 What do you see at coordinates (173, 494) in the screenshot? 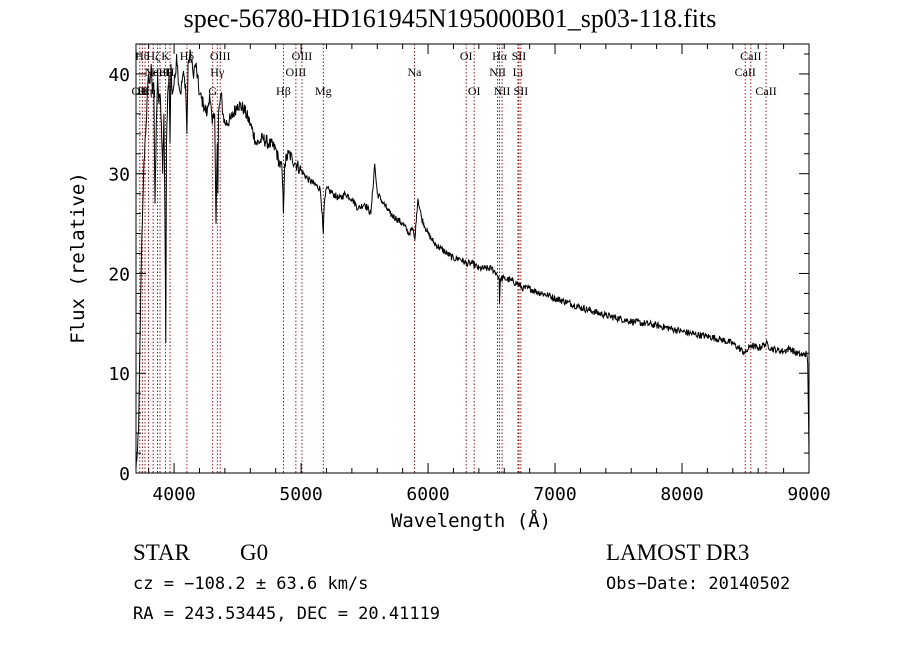
I see `x-tick-label-0: 4000` at bounding box center [173, 494].